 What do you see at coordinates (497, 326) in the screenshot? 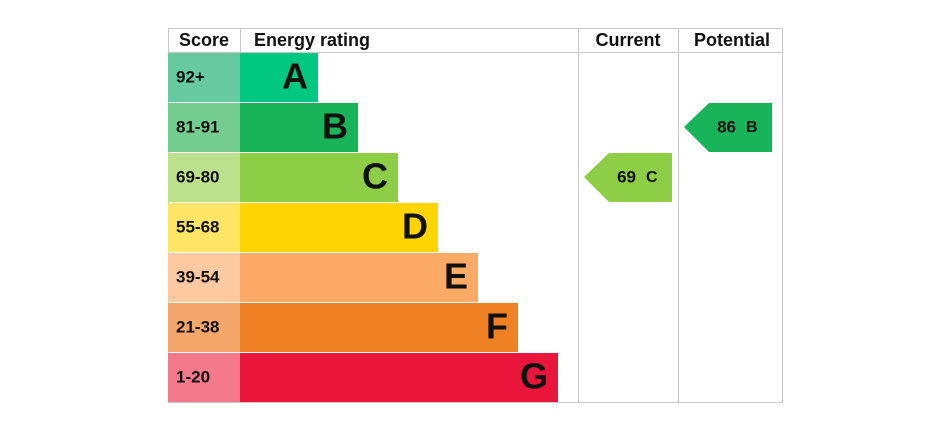
I see `band-letter: F` at bounding box center [497, 326].